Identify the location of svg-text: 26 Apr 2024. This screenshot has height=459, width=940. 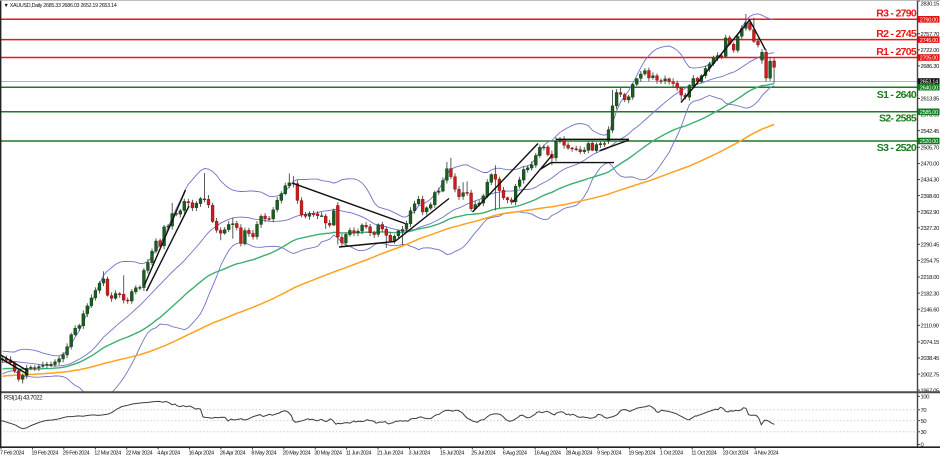
(233, 454).